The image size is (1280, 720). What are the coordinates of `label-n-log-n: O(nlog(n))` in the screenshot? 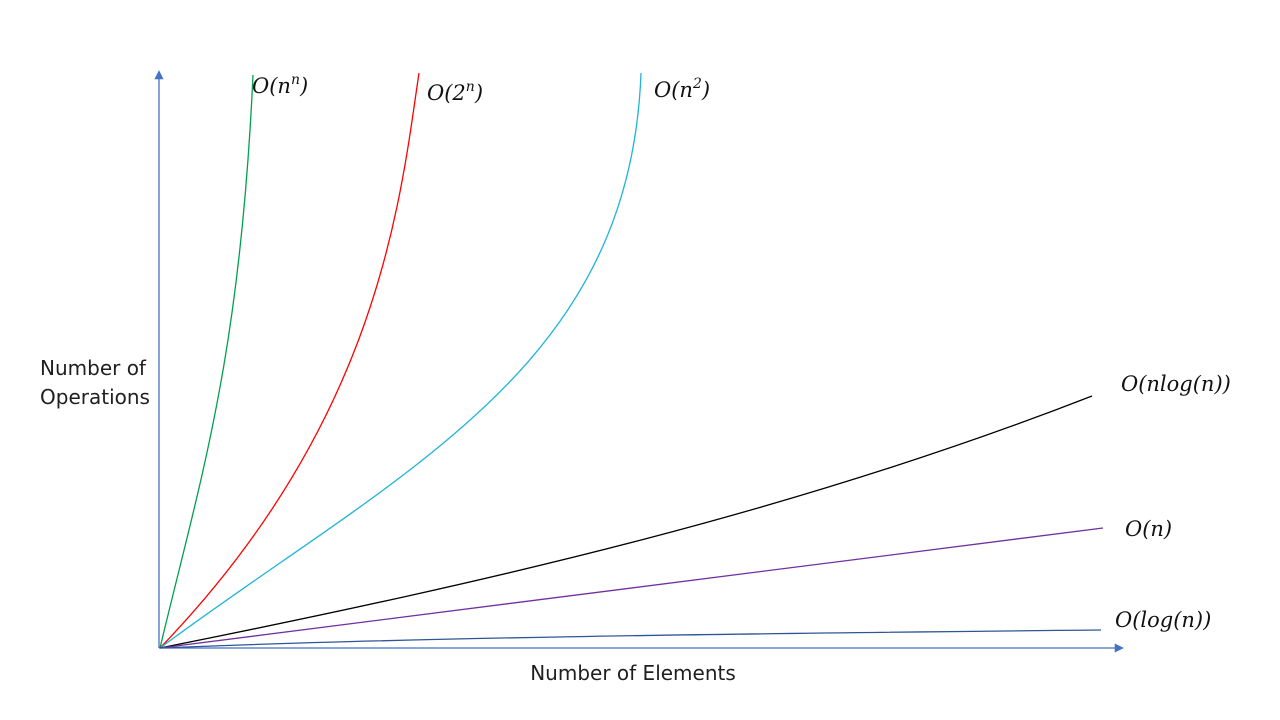 It's located at (1176, 384).